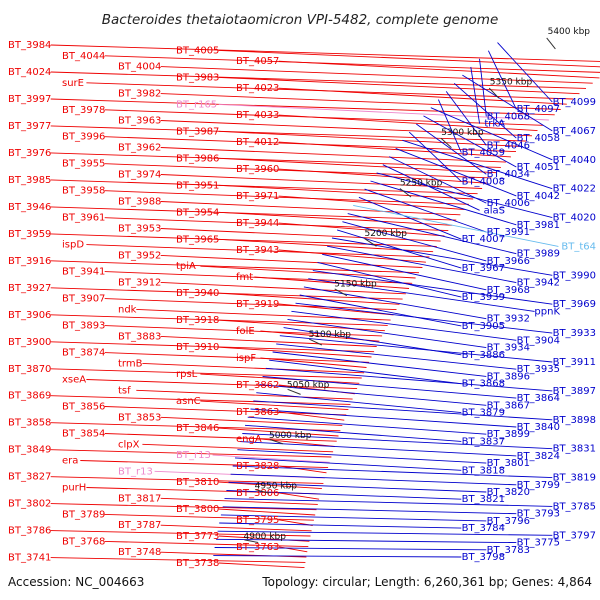 This screenshot has height=600, width=600. I want to click on left-gene-label: BT_3977, so click(29, 126).